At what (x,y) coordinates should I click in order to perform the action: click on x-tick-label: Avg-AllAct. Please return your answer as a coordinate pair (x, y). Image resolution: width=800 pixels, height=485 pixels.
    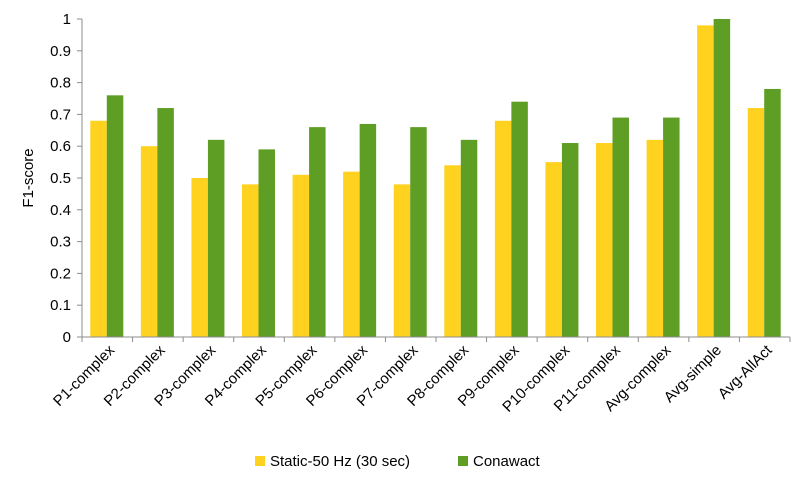
    Looking at the image, I should click on (745, 371).